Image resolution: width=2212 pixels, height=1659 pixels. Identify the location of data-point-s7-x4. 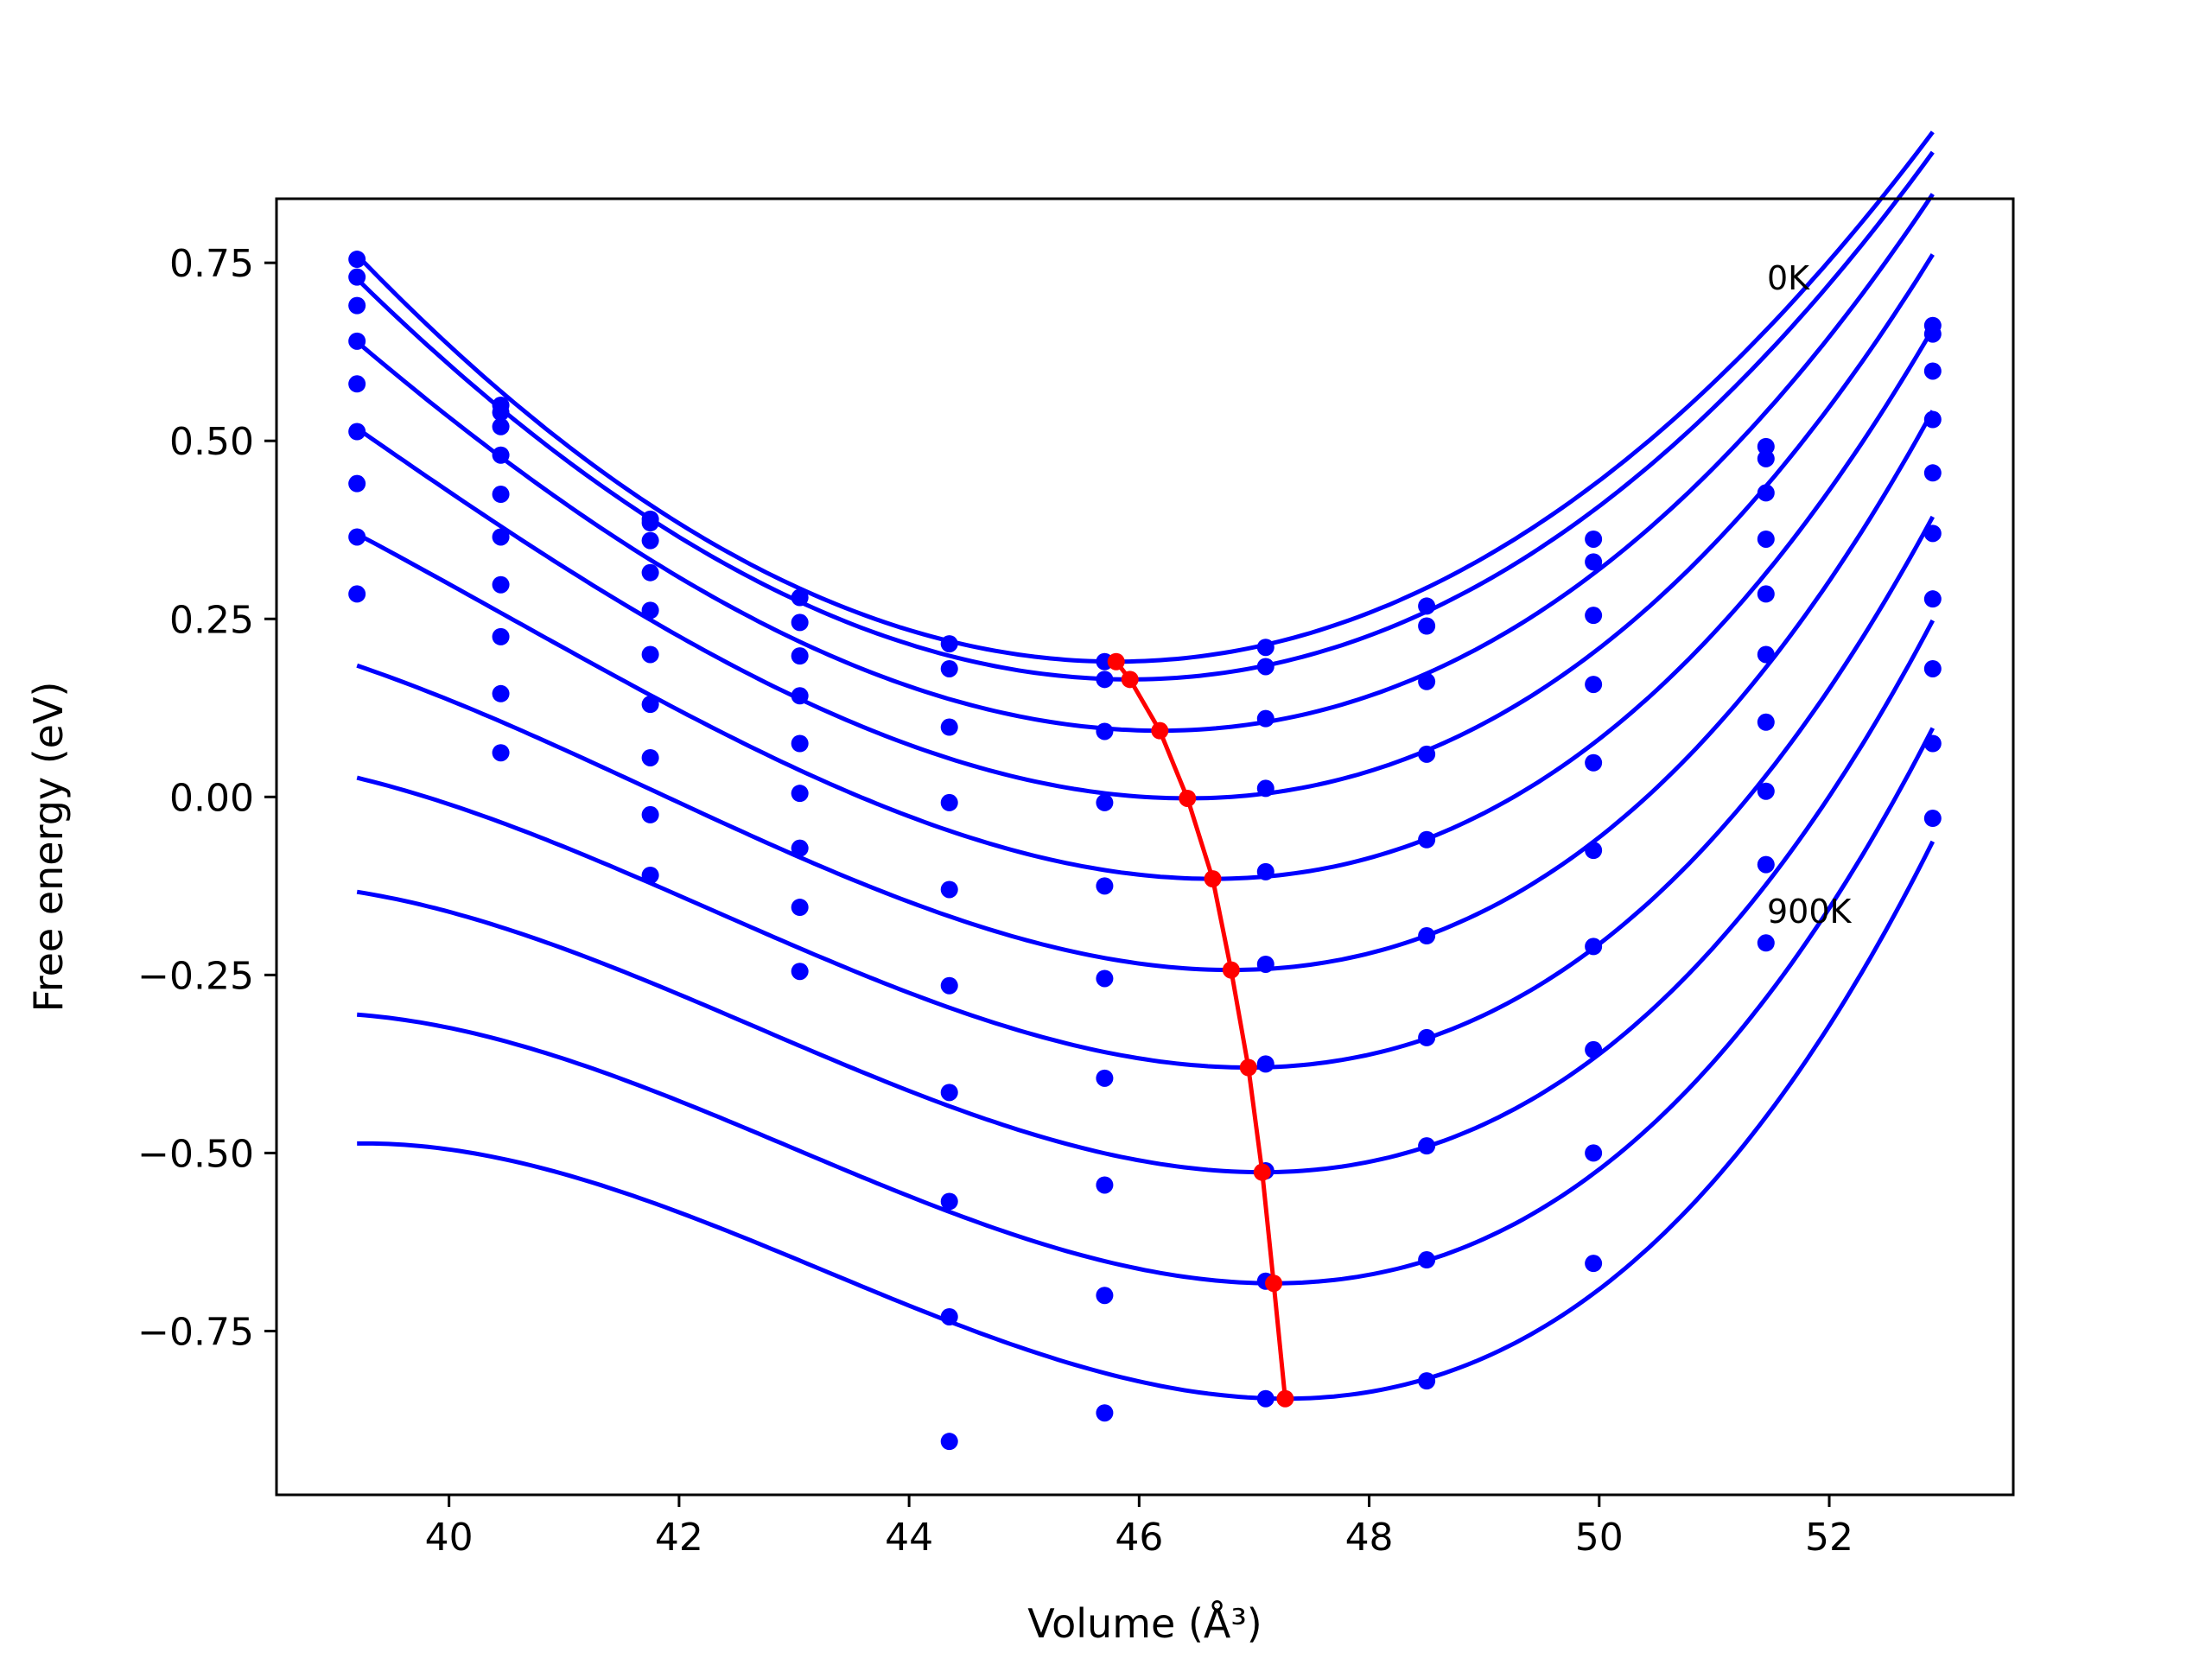
(800, 848).